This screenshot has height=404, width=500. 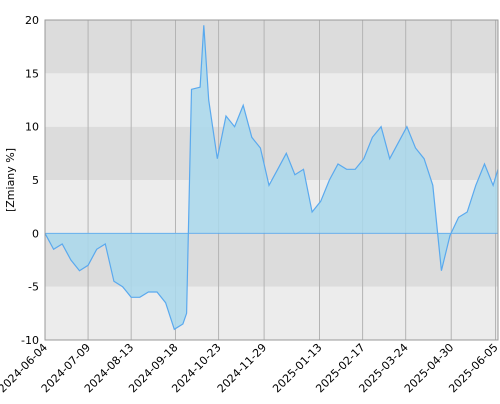 What do you see at coordinates (32, 127) in the screenshot?
I see `y-tick-label: 10` at bounding box center [32, 127].